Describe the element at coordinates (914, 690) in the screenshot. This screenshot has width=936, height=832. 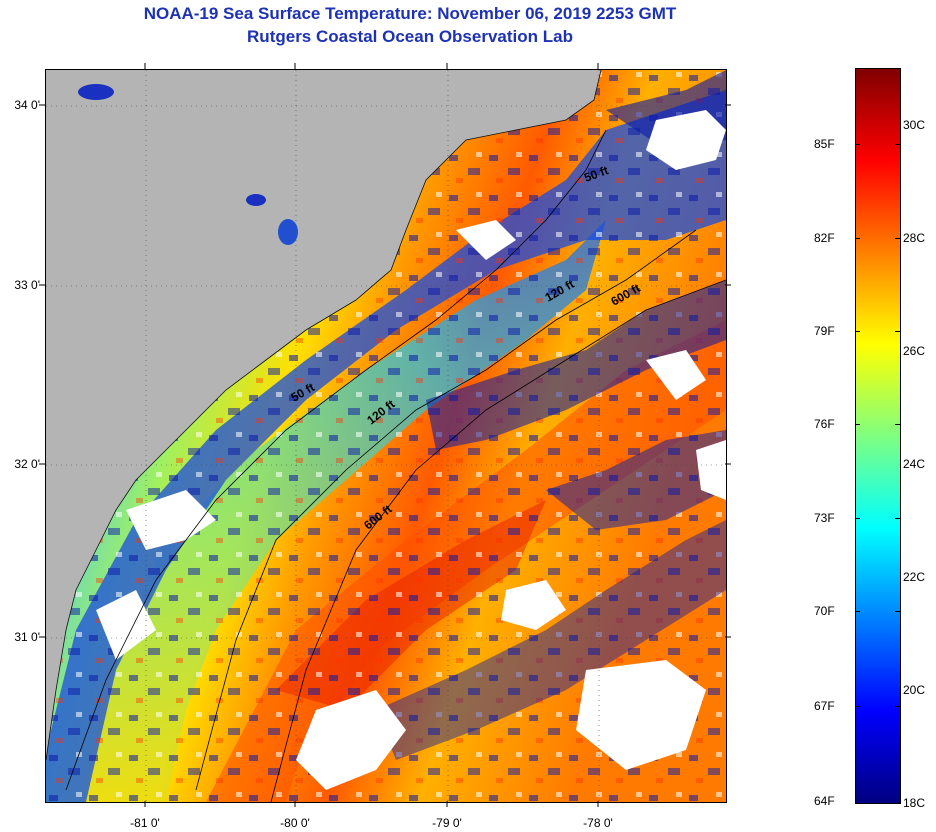
I see `colorbar-c-20: 20C` at that location.